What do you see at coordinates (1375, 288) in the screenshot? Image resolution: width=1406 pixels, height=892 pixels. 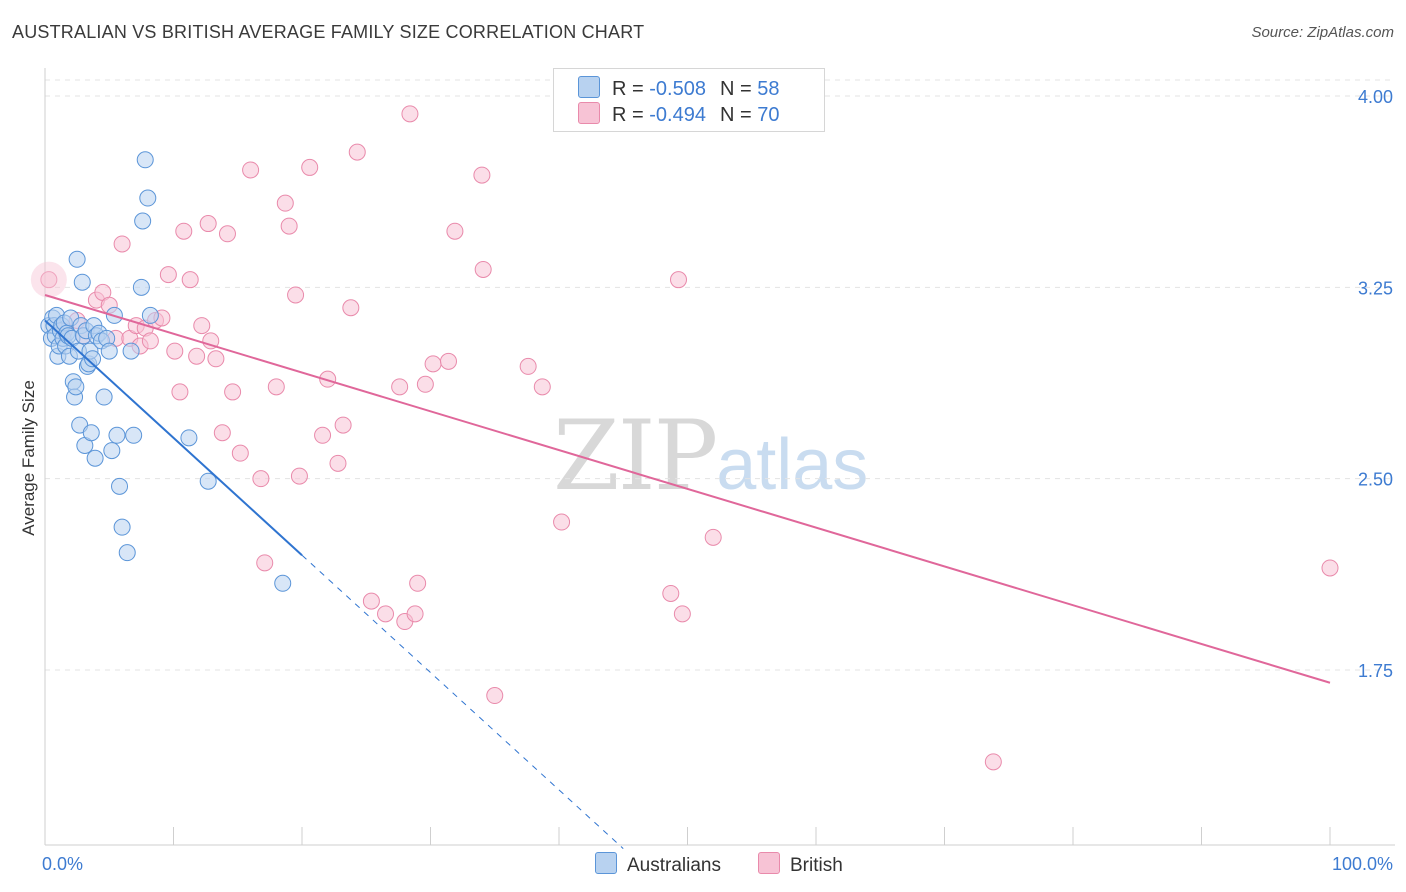 I see `y-tick-label: 3.25` at bounding box center [1375, 288].